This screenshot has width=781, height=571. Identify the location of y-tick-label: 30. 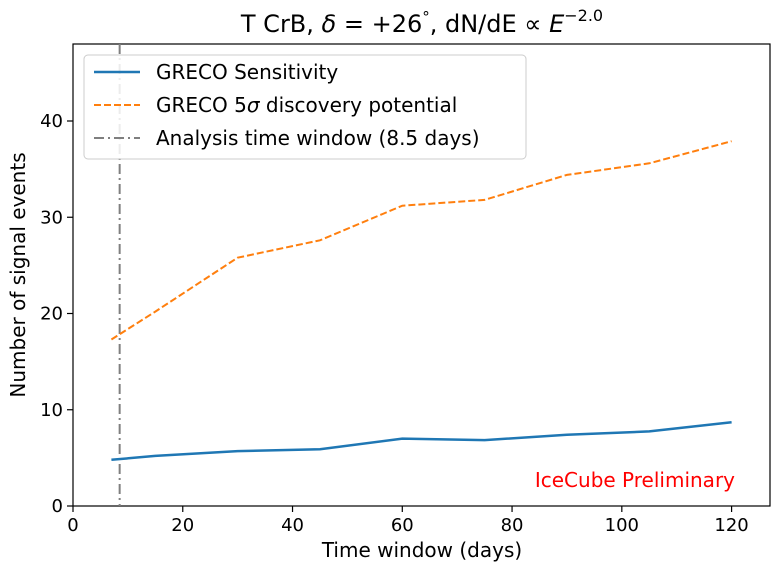
(51, 217).